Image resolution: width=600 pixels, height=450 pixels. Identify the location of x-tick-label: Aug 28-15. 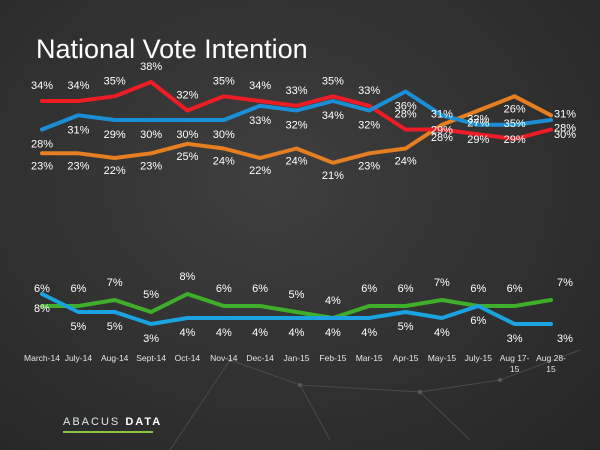
(551, 363).